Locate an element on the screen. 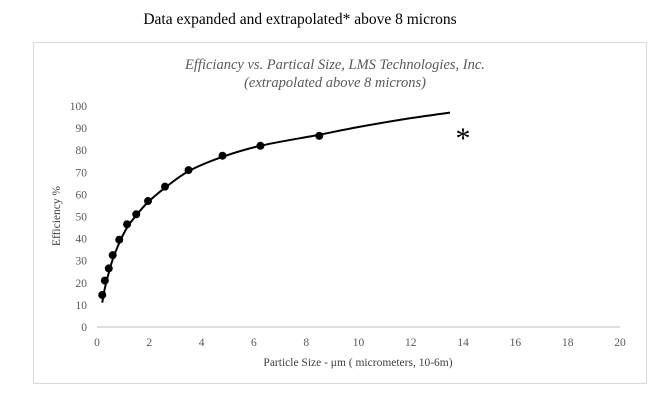 The width and height of the screenshot is (672, 401). extrapolation-asterisk: * is located at coordinates (463, 138).